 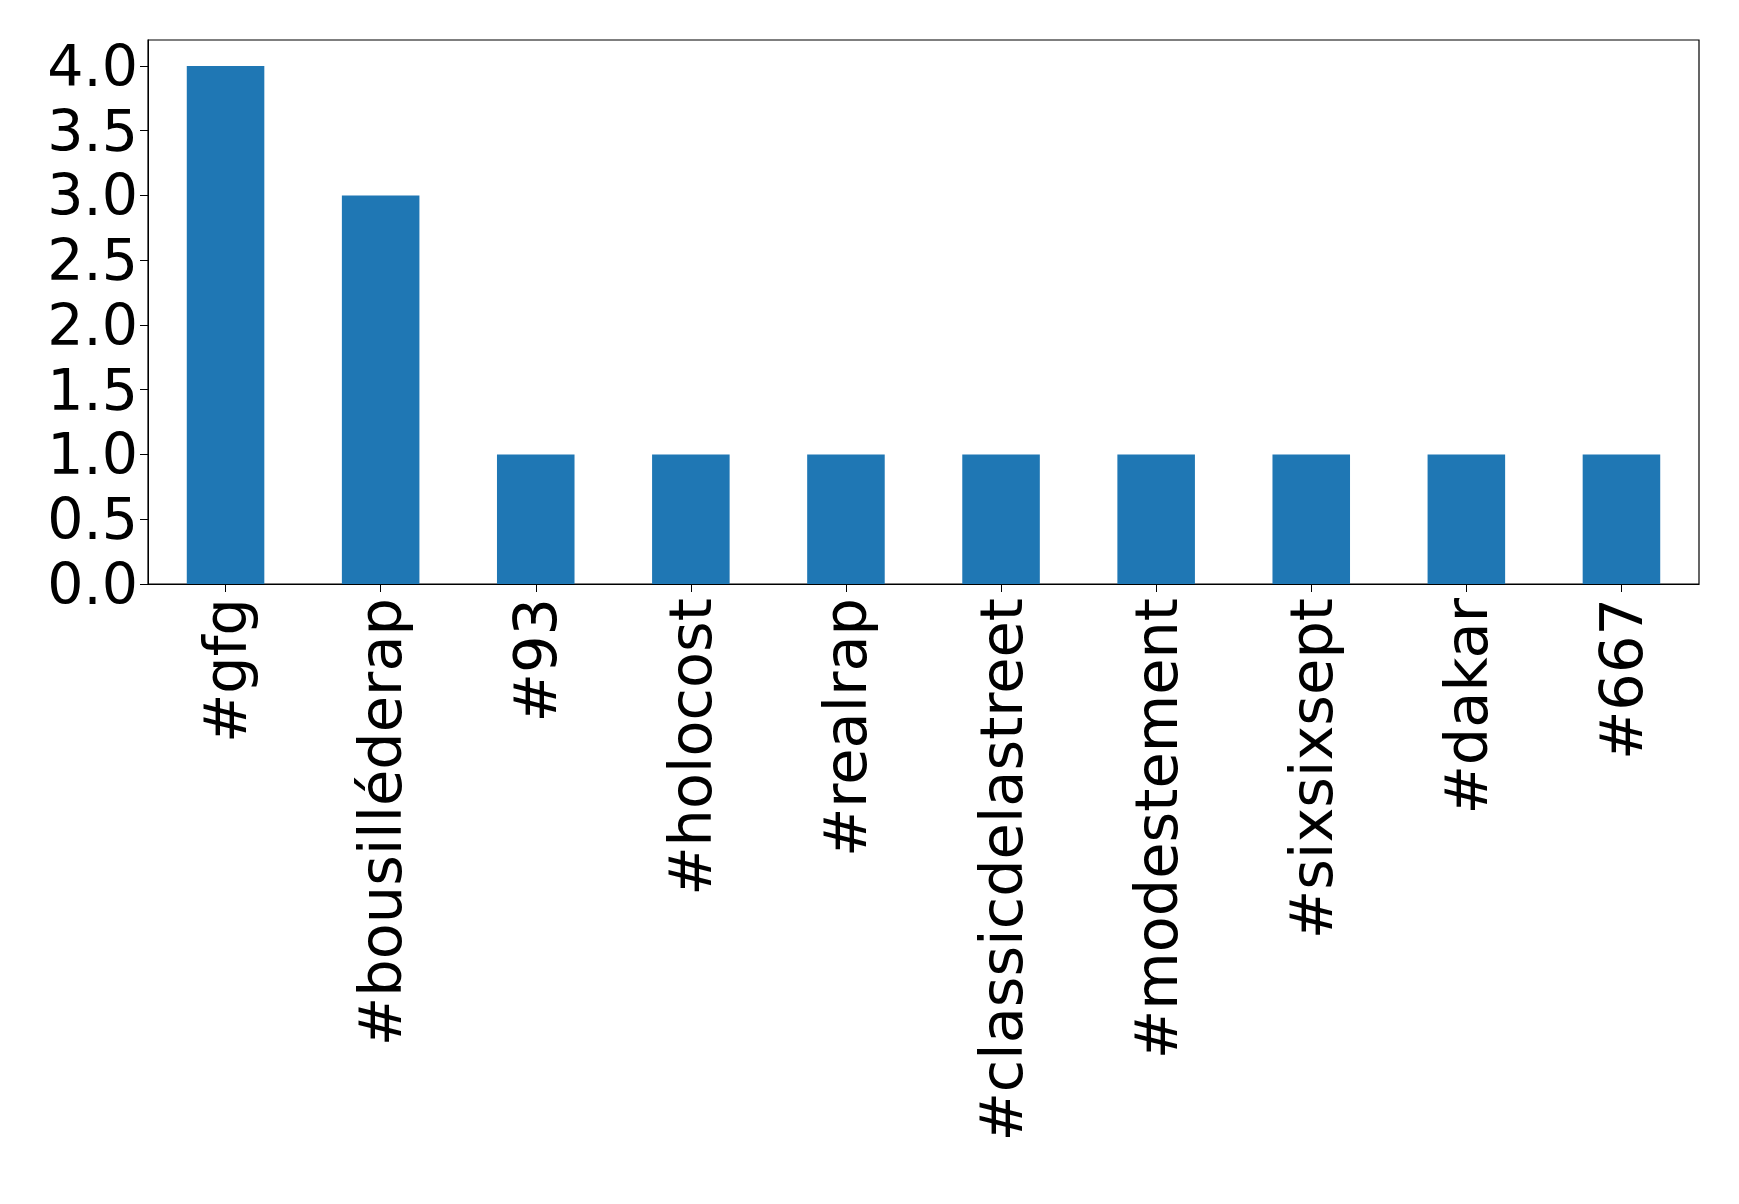 What do you see at coordinates (92, 584) in the screenshot?
I see `y-tick-label: 0.0` at bounding box center [92, 584].